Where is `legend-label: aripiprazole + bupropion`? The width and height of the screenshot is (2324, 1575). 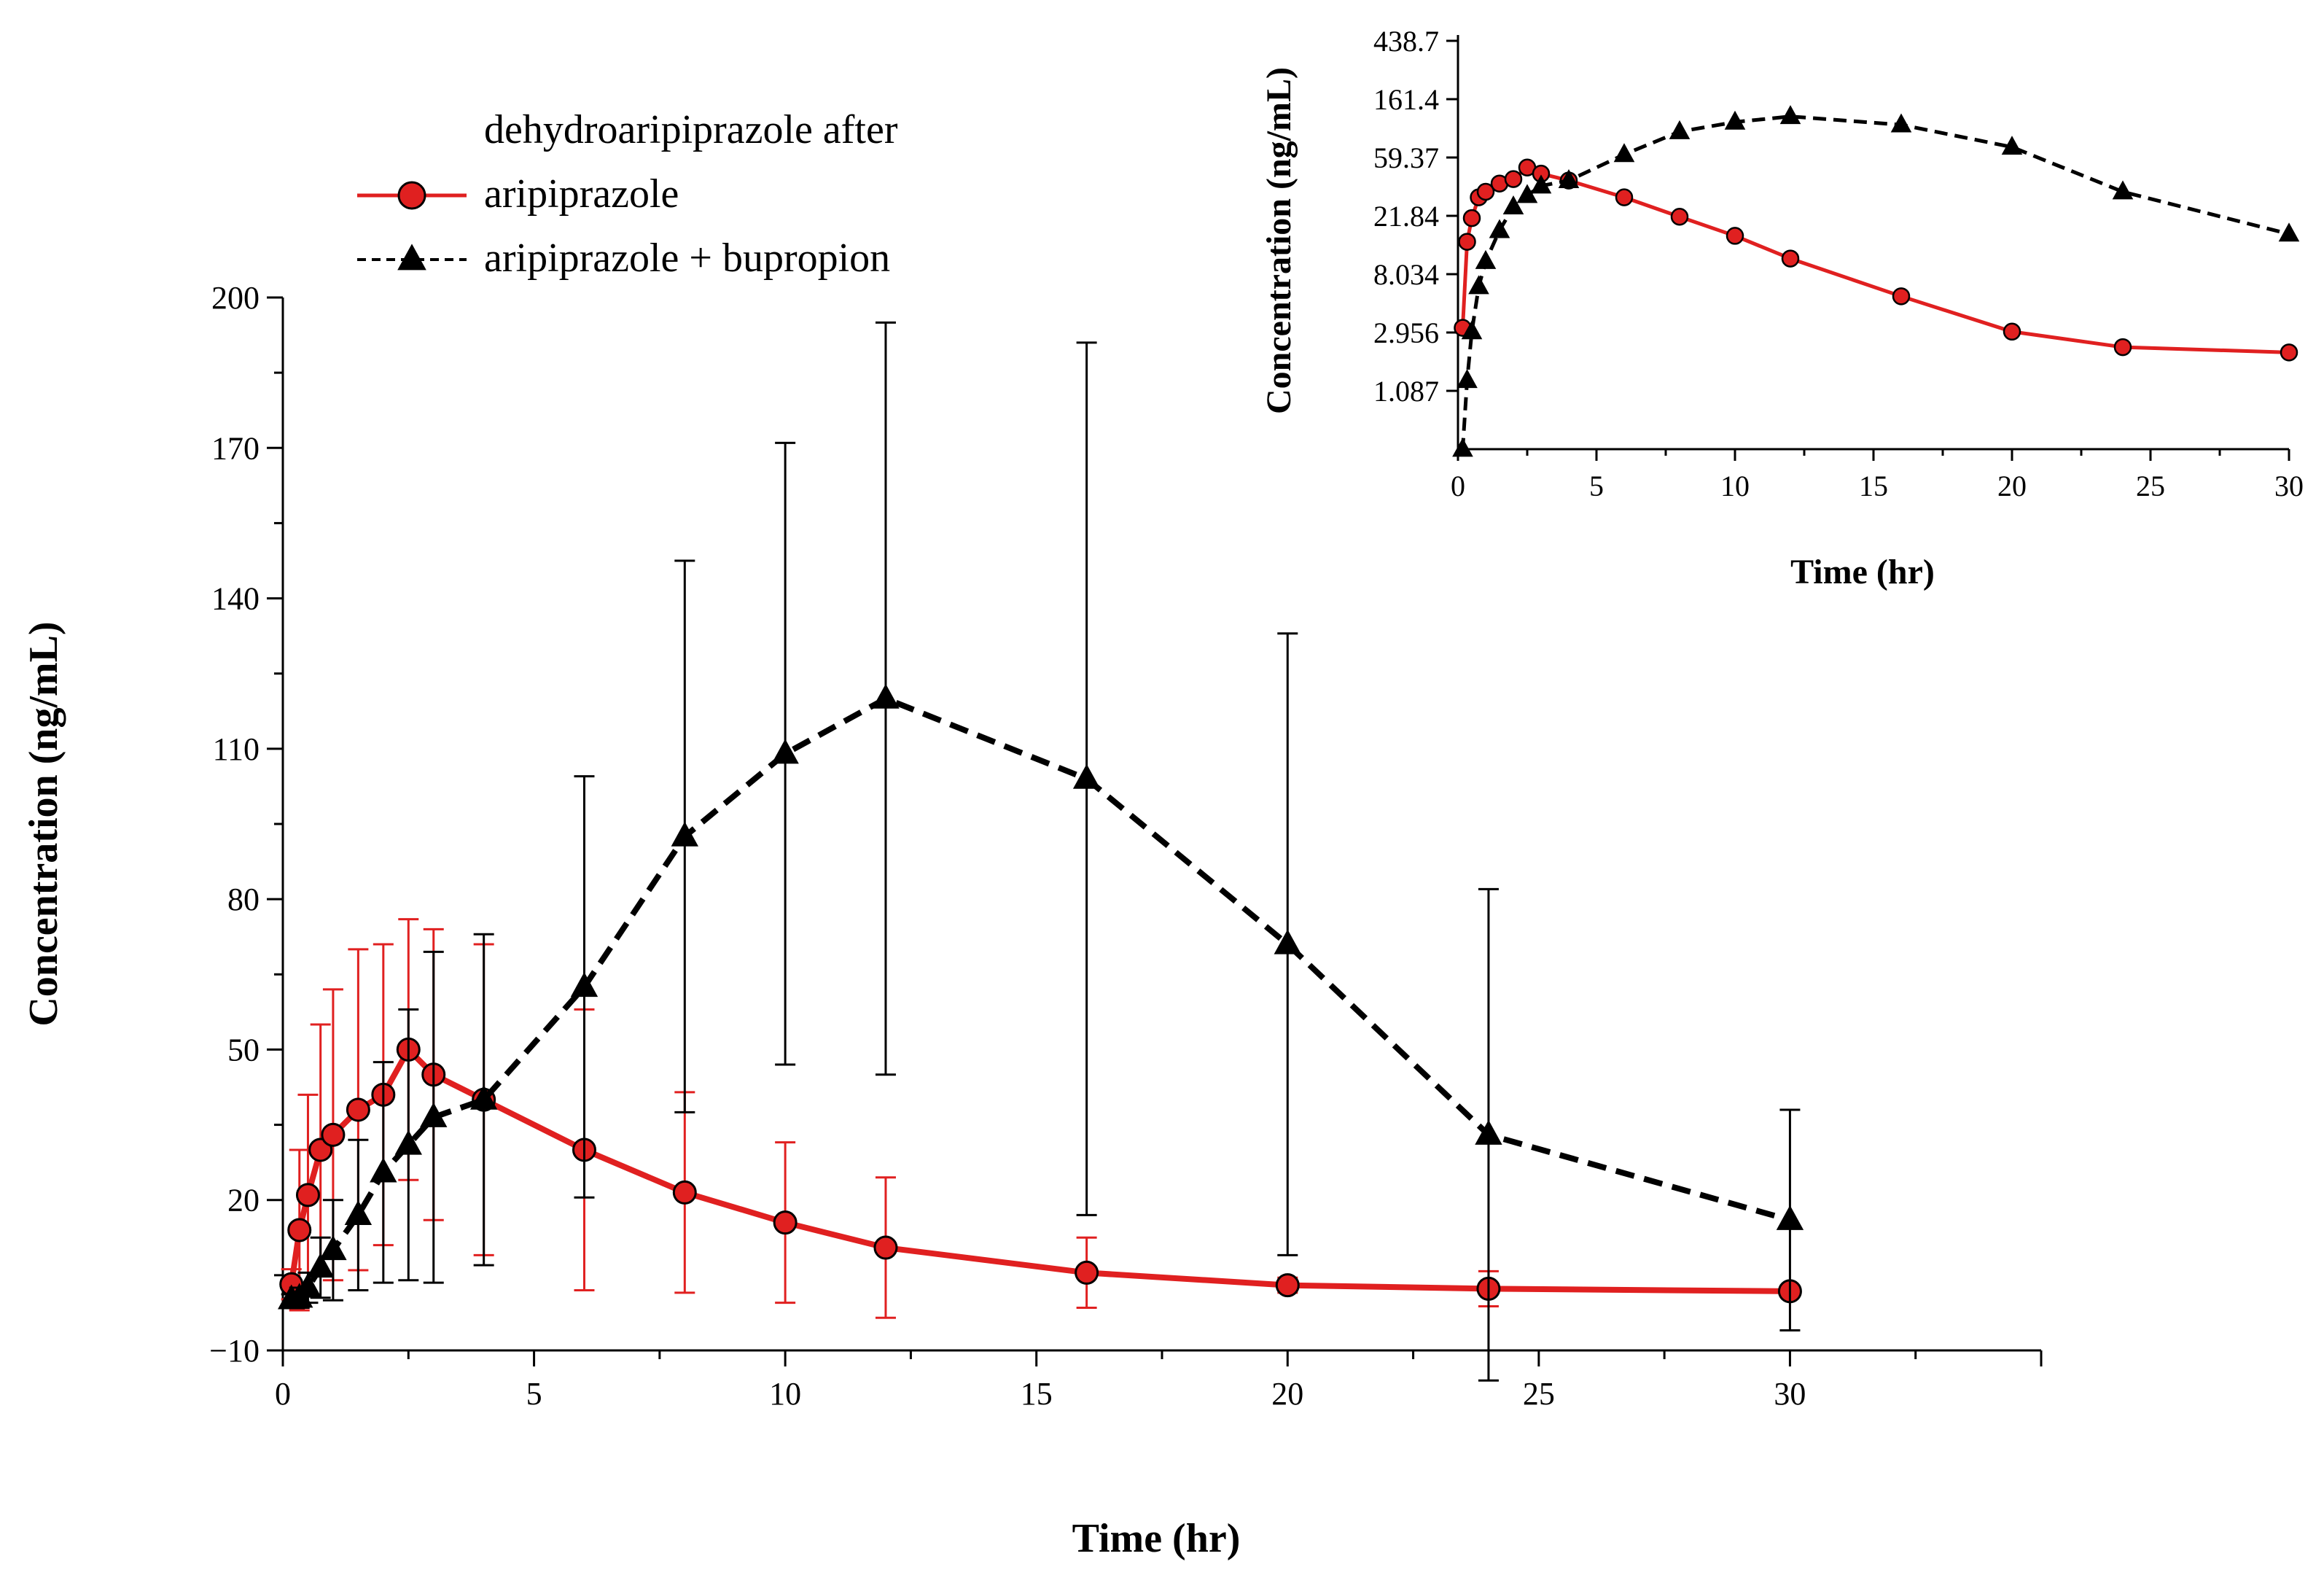
legend-label: aripiprazole + bupropion is located at coordinates (687, 258).